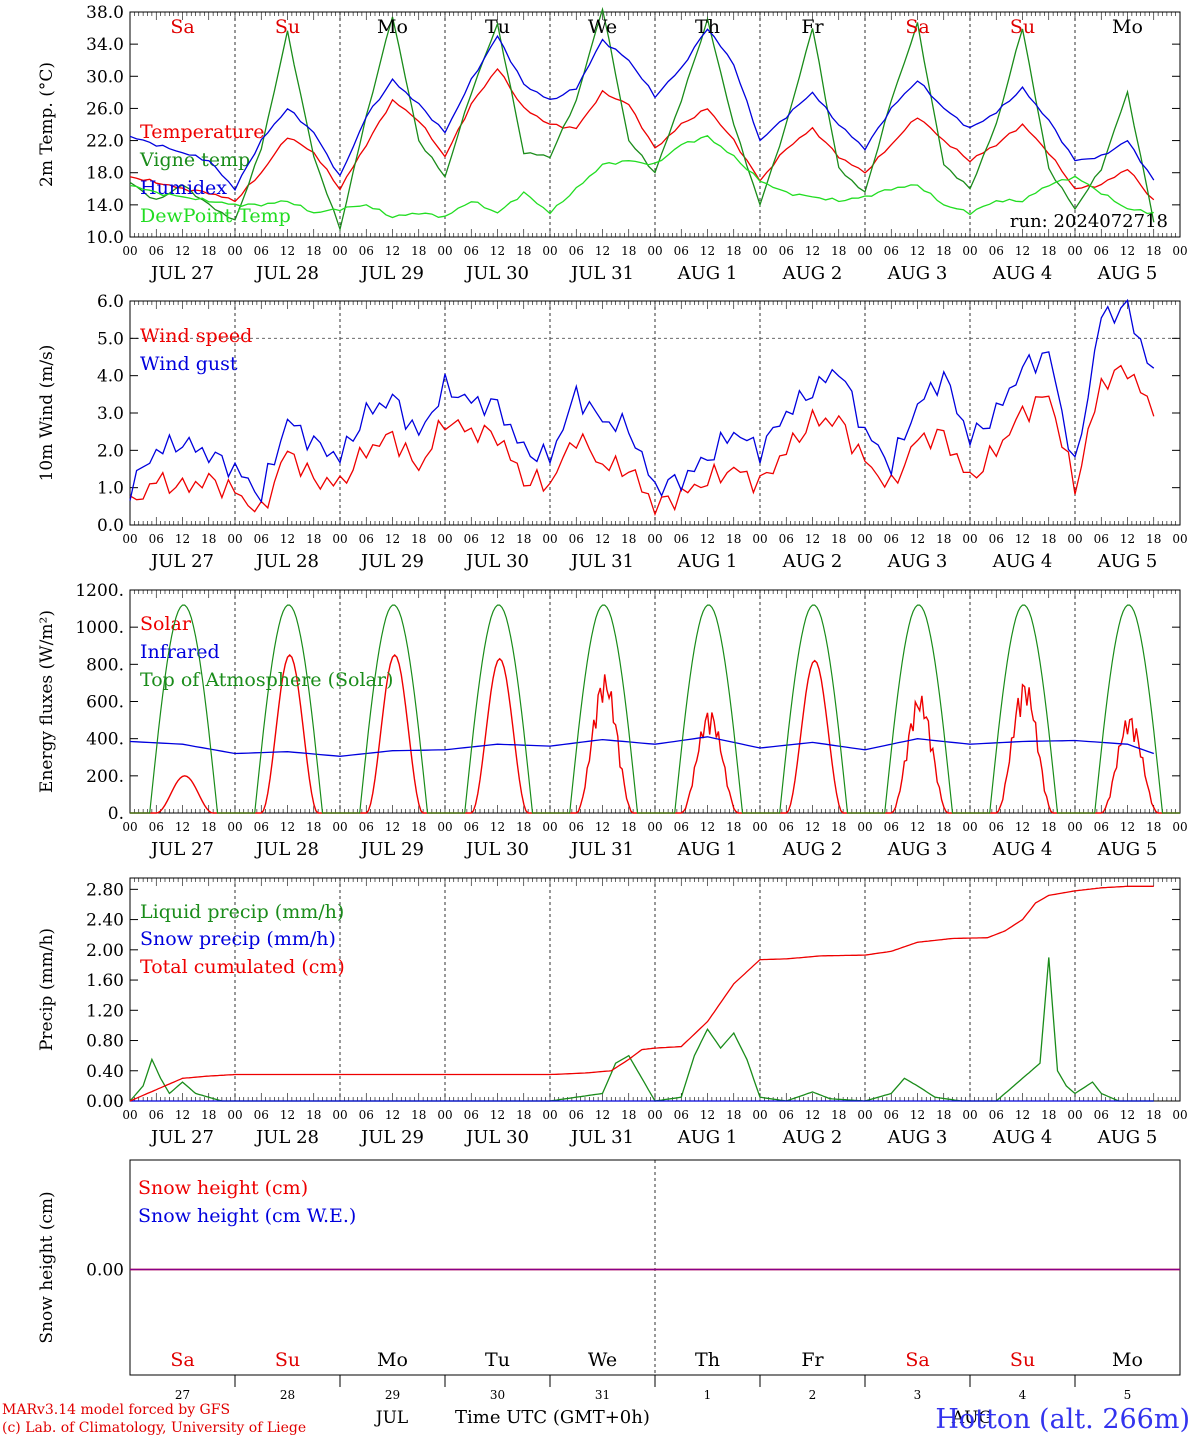 This screenshot has height=1440, width=1194. What do you see at coordinates (266, 680) in the screenshot?
I see `legend-entry: Top of Atmosphere (Solar)` at bounding box center [266, 680].